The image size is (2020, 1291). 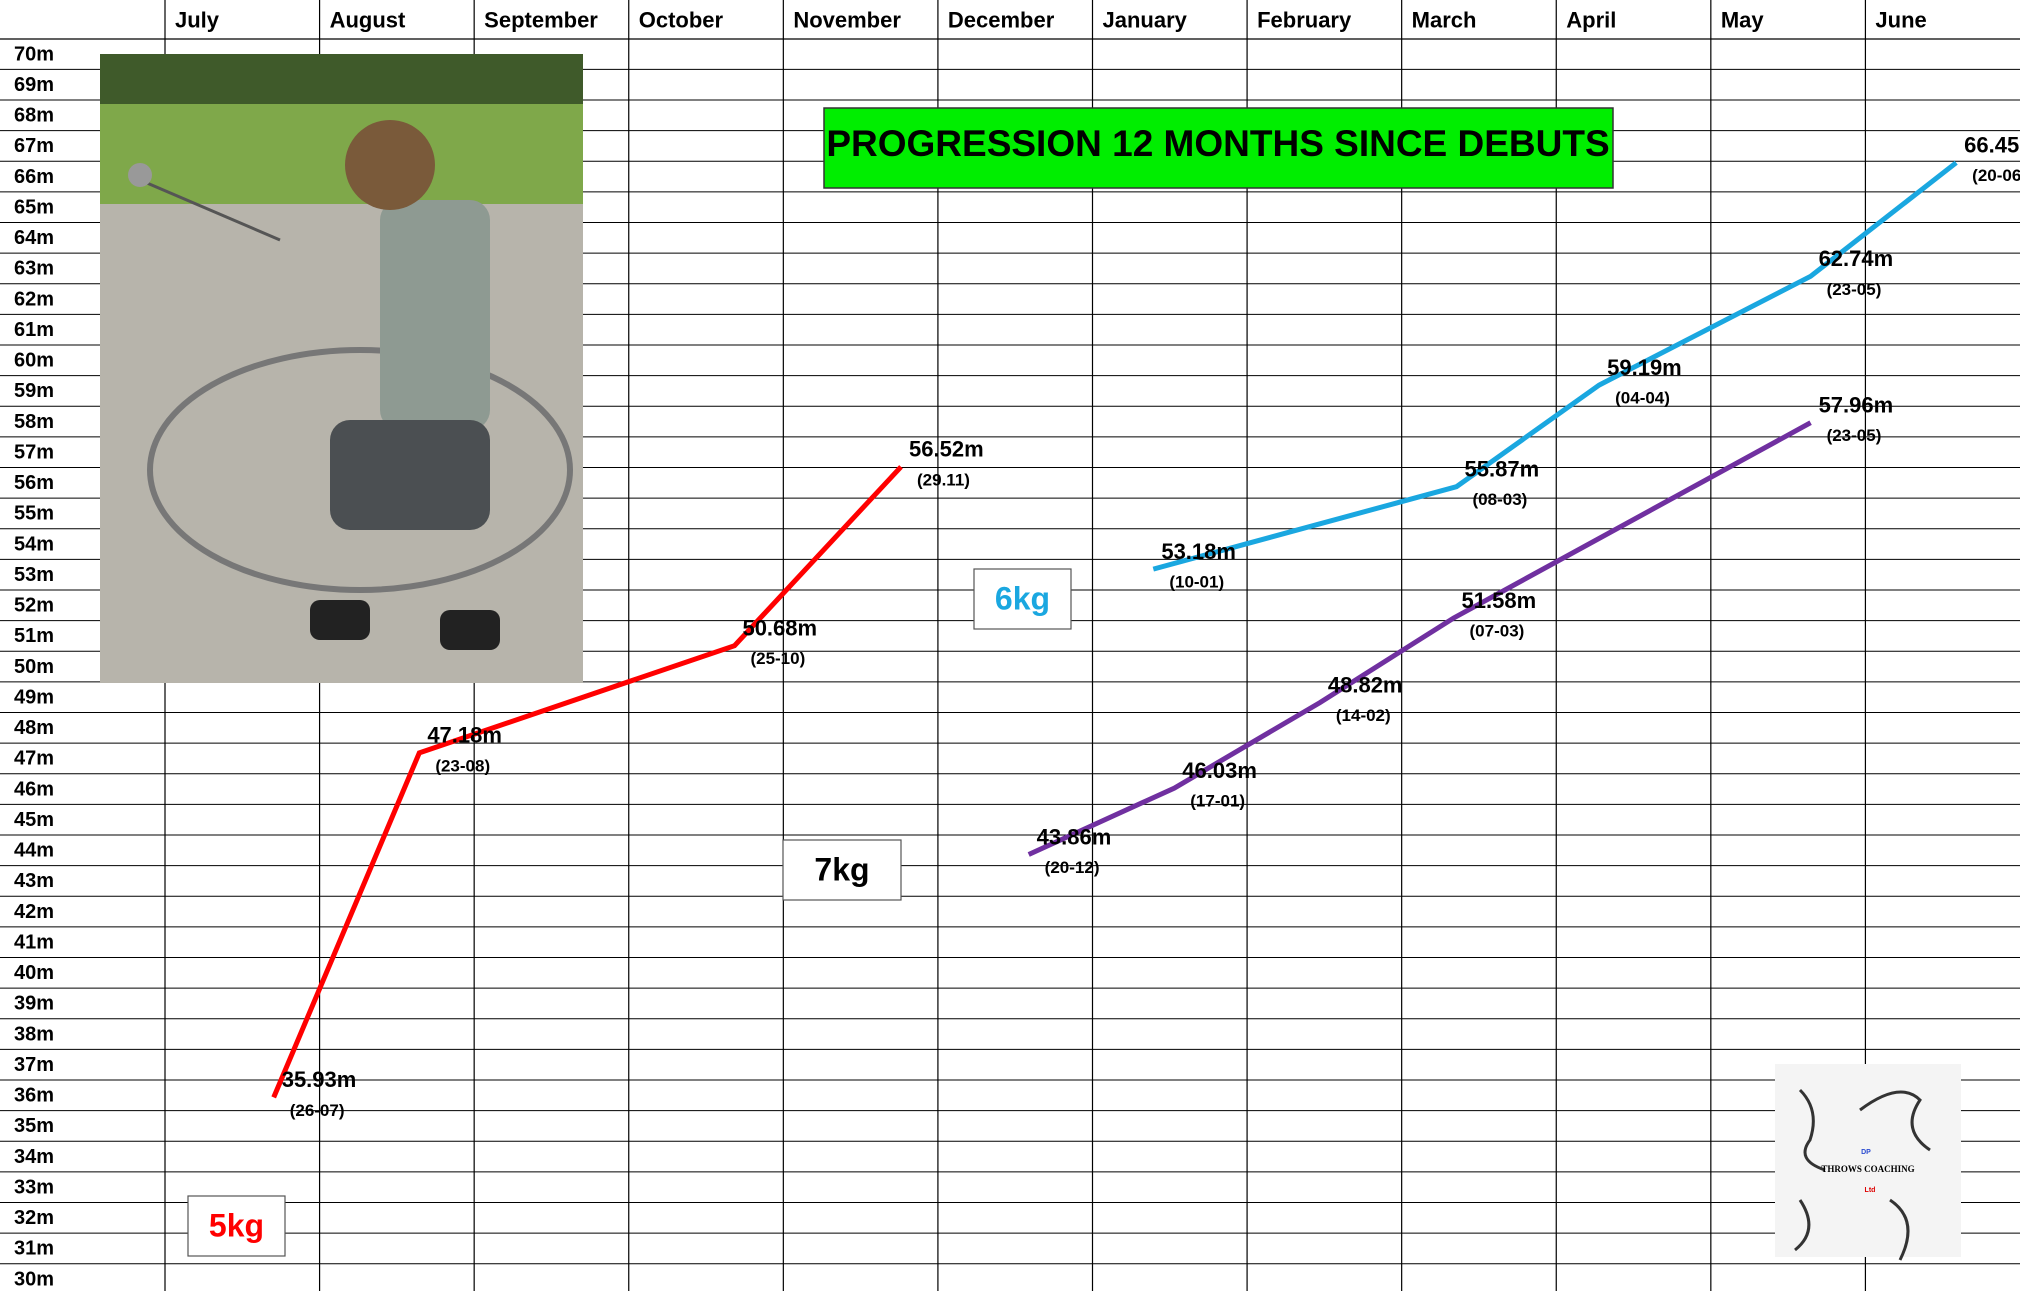 I want to click on chart-title: PROGRESSION 12 MONTHS SINCE DEBUTS, so click(x=1217, y=143).